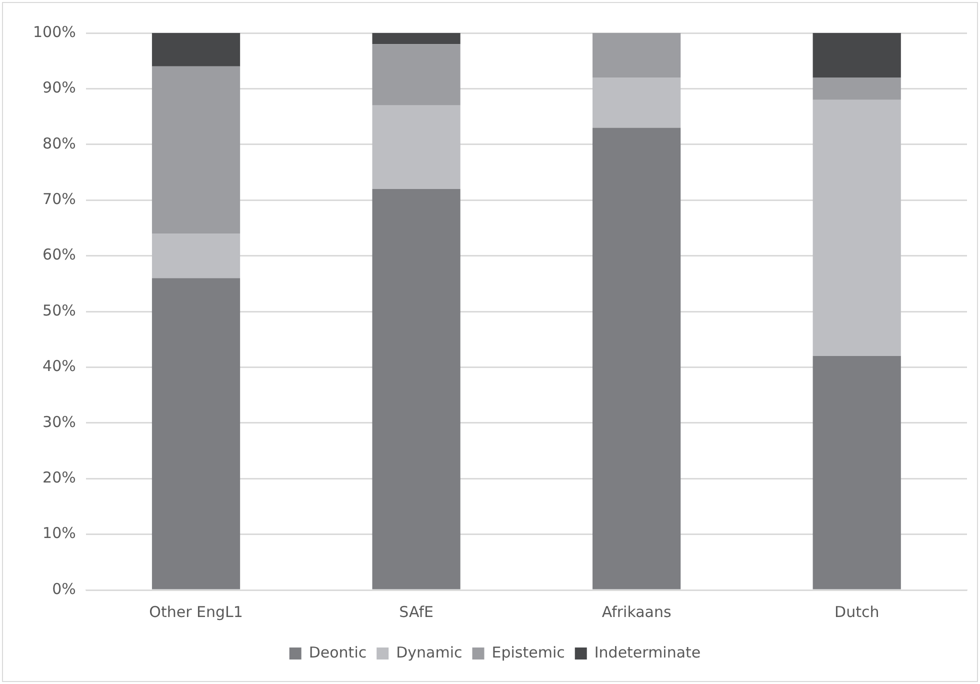  Describe the element at coordinates (416, 611) in the screenshot. I see `x-tick-label: SAfE` at that location.